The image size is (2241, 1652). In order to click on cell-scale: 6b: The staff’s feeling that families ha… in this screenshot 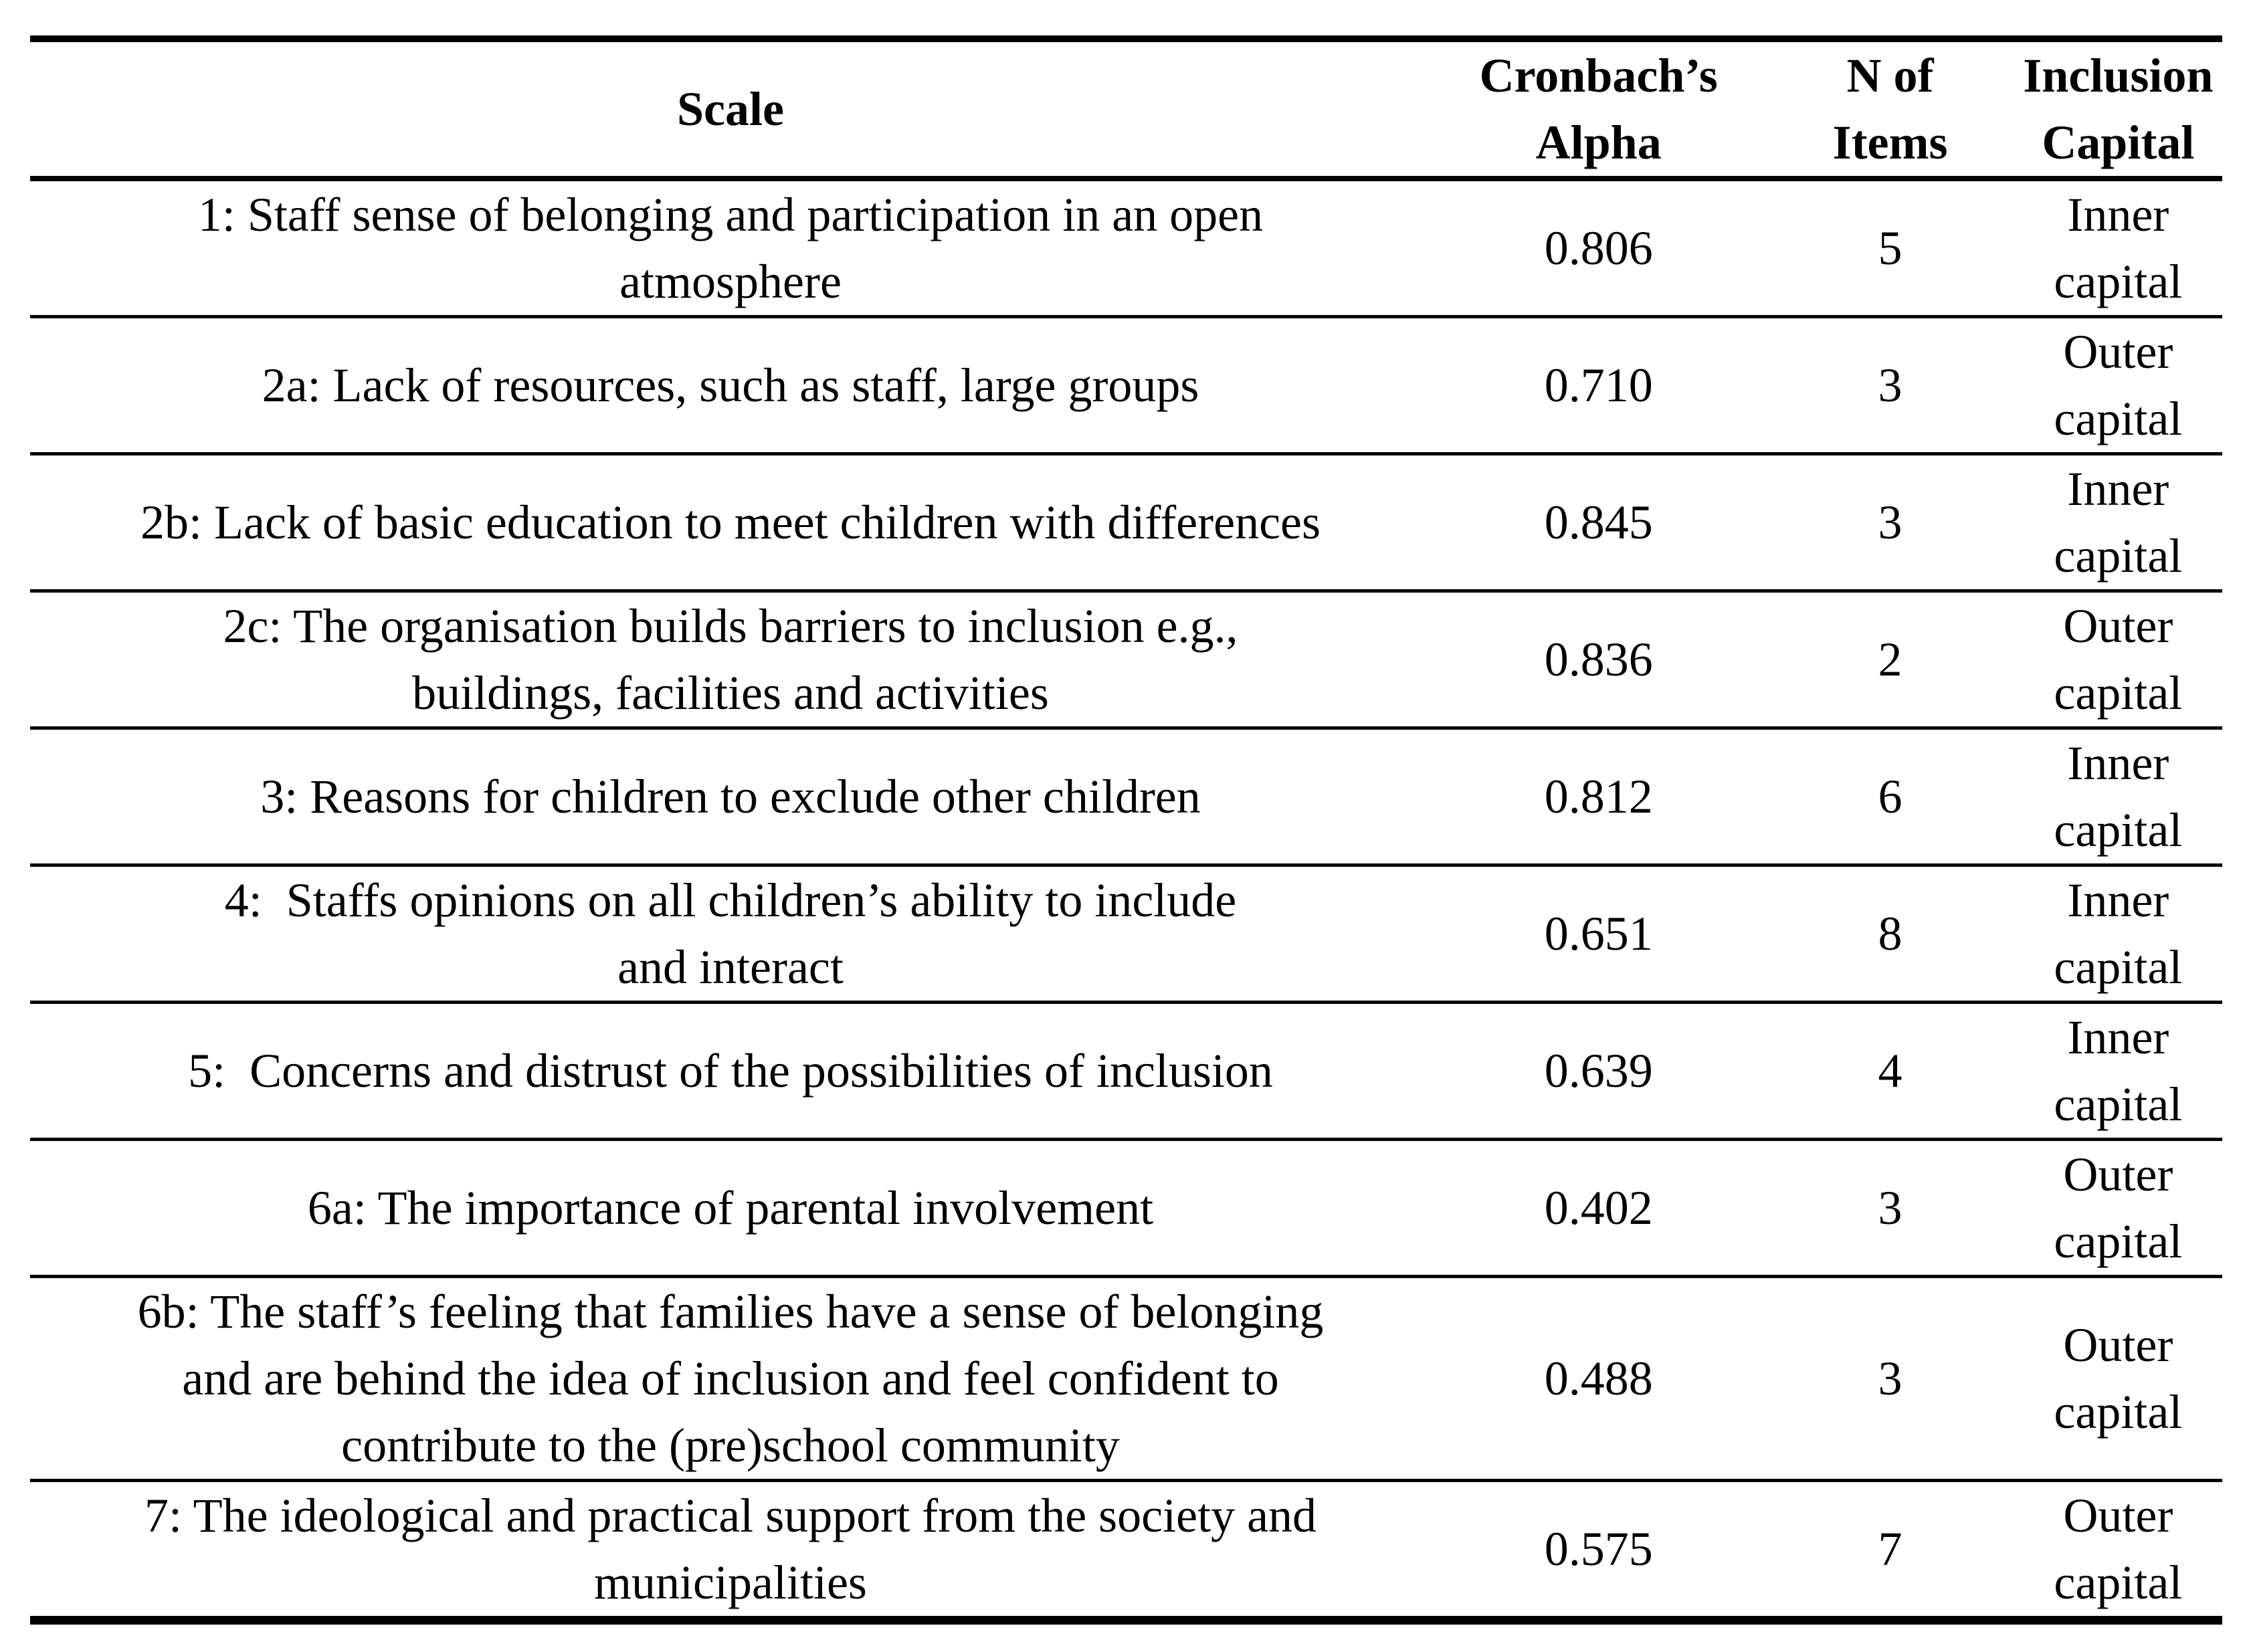, I will do `click(731, 1379)`.